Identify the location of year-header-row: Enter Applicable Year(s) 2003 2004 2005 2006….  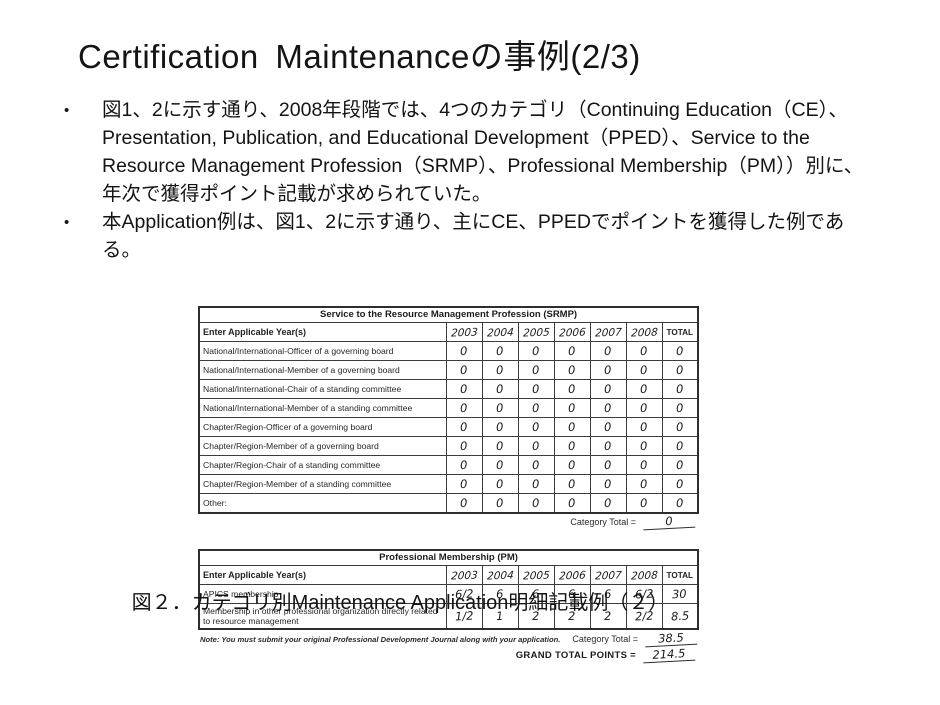
(448, 332).